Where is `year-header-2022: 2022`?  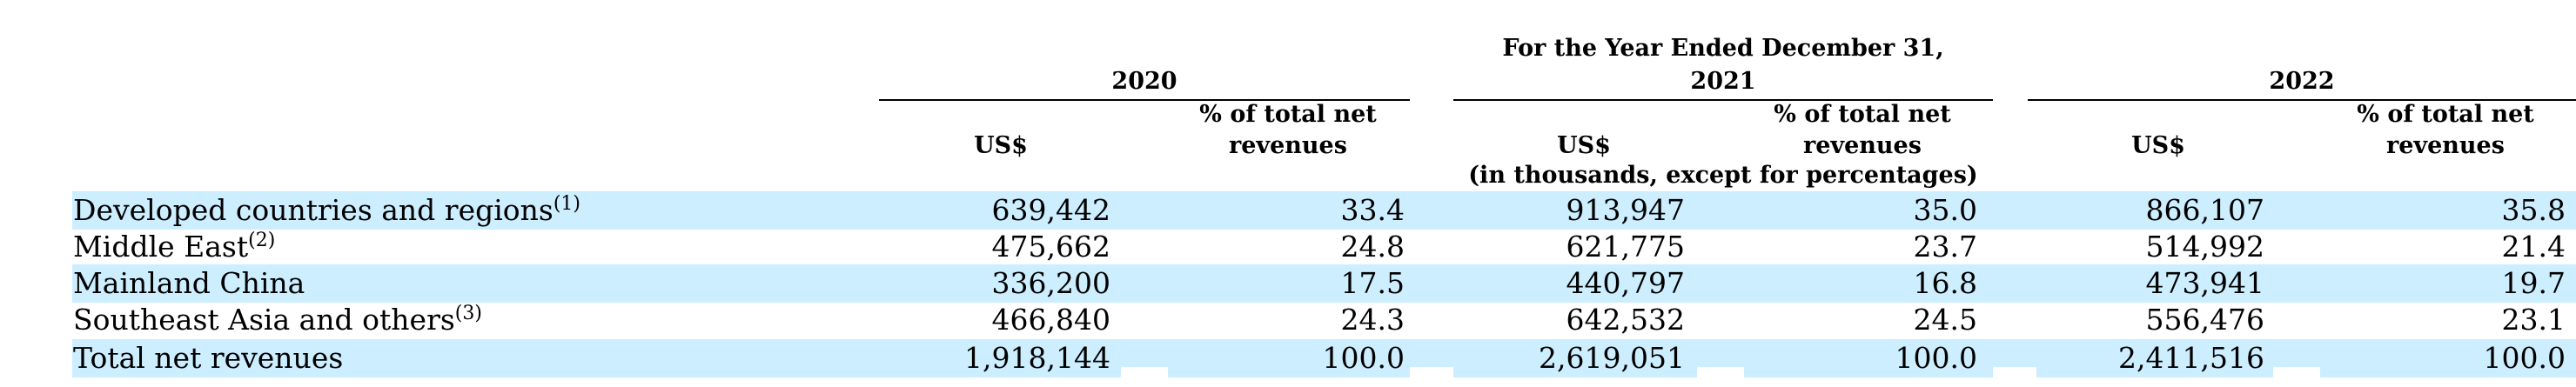
year-header-2022: 2022 is located at coordinates (2302, 81).